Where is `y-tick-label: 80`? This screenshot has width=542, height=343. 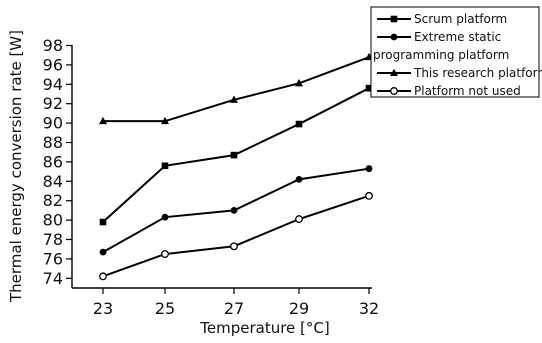 y-tick-label: 80 is located at coordinates (53, 220).